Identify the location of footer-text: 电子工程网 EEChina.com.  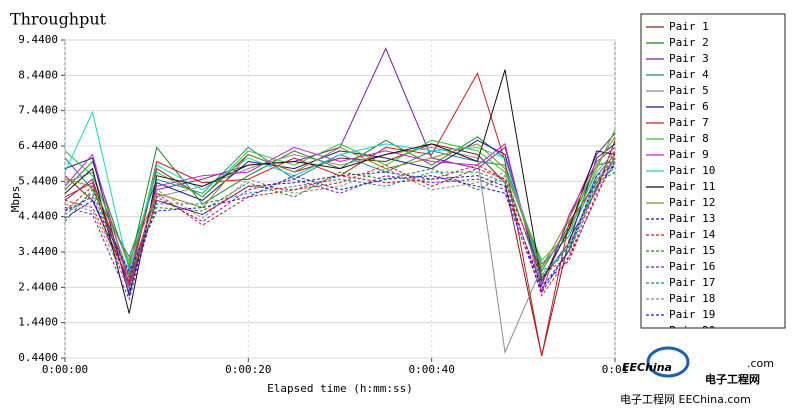
(685, 399).